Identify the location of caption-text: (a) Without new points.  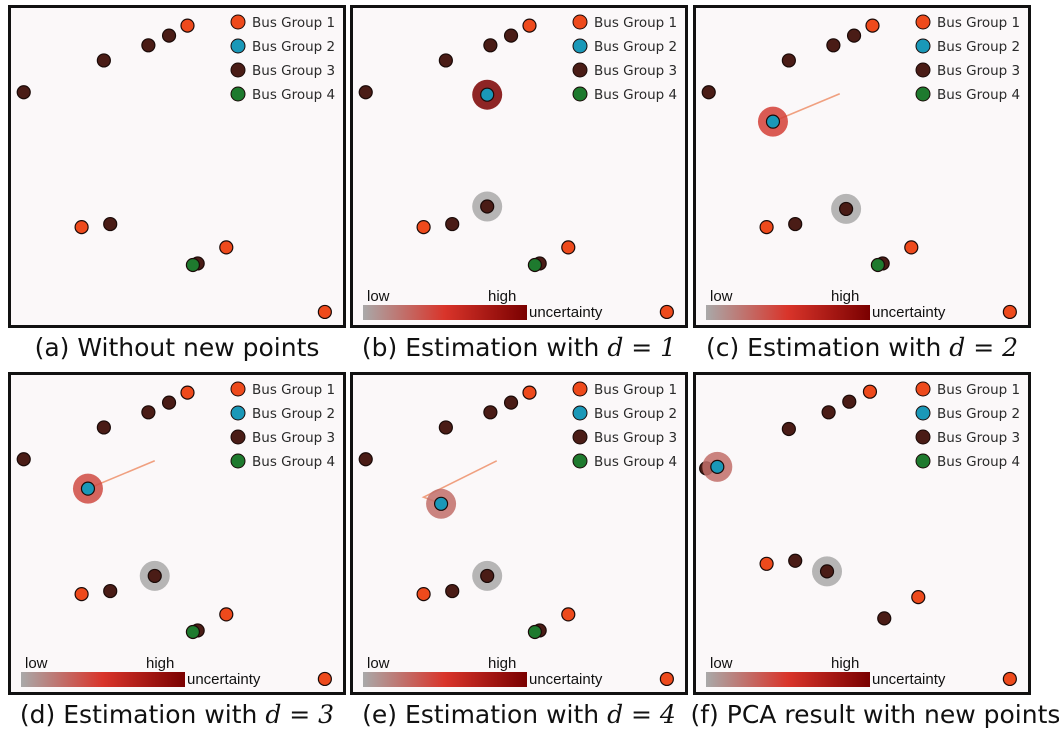
(177, 347).